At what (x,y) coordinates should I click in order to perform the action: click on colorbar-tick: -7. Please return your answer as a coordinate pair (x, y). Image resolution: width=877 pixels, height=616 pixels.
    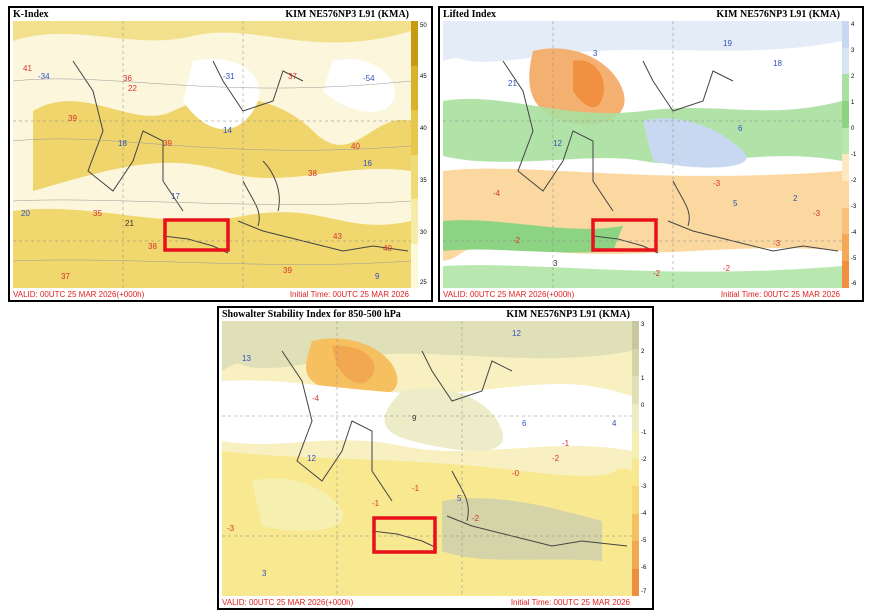
    Looking at the image, I should click on (644, 592).